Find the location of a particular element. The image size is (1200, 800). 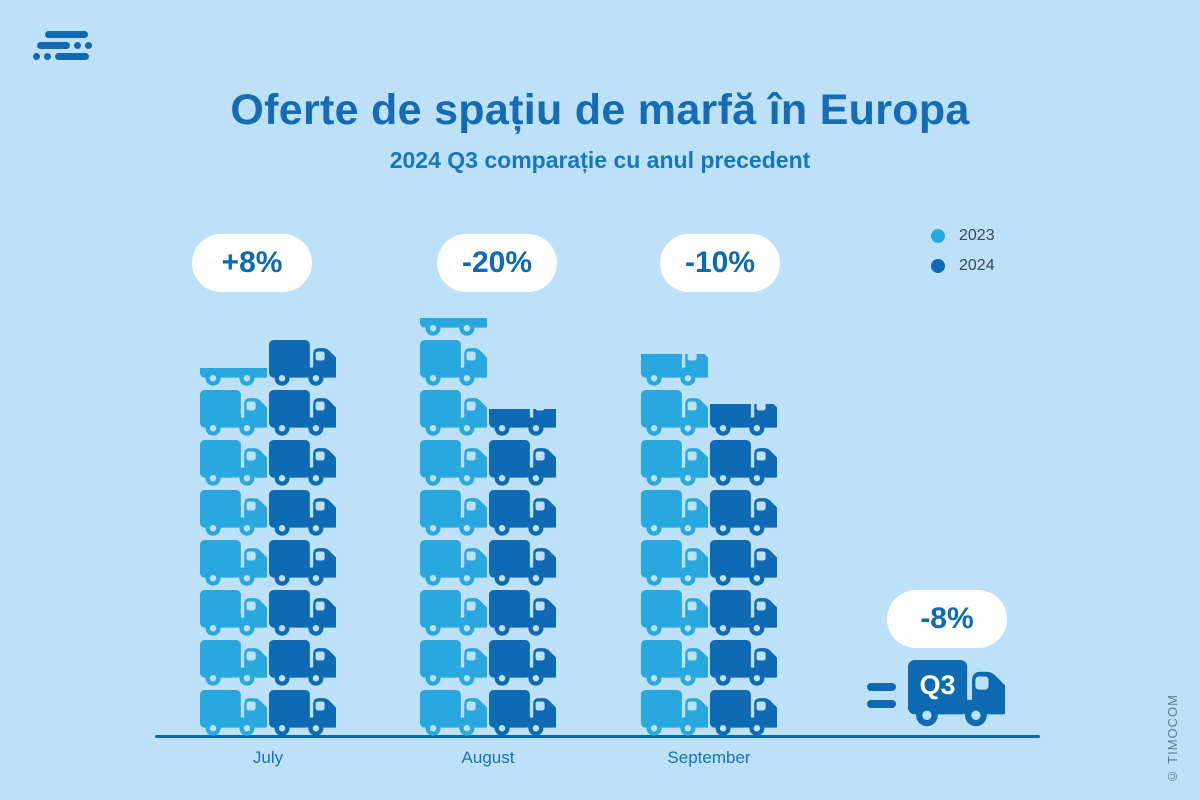

timocom-logo-icon is located at coordinates (62, 45).